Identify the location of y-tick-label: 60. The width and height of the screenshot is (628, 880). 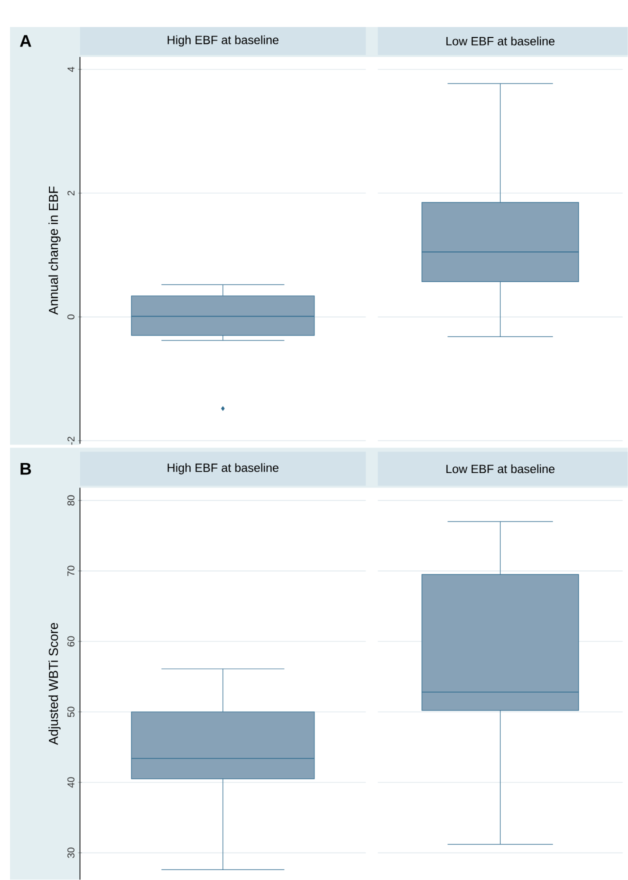
(71, 641).